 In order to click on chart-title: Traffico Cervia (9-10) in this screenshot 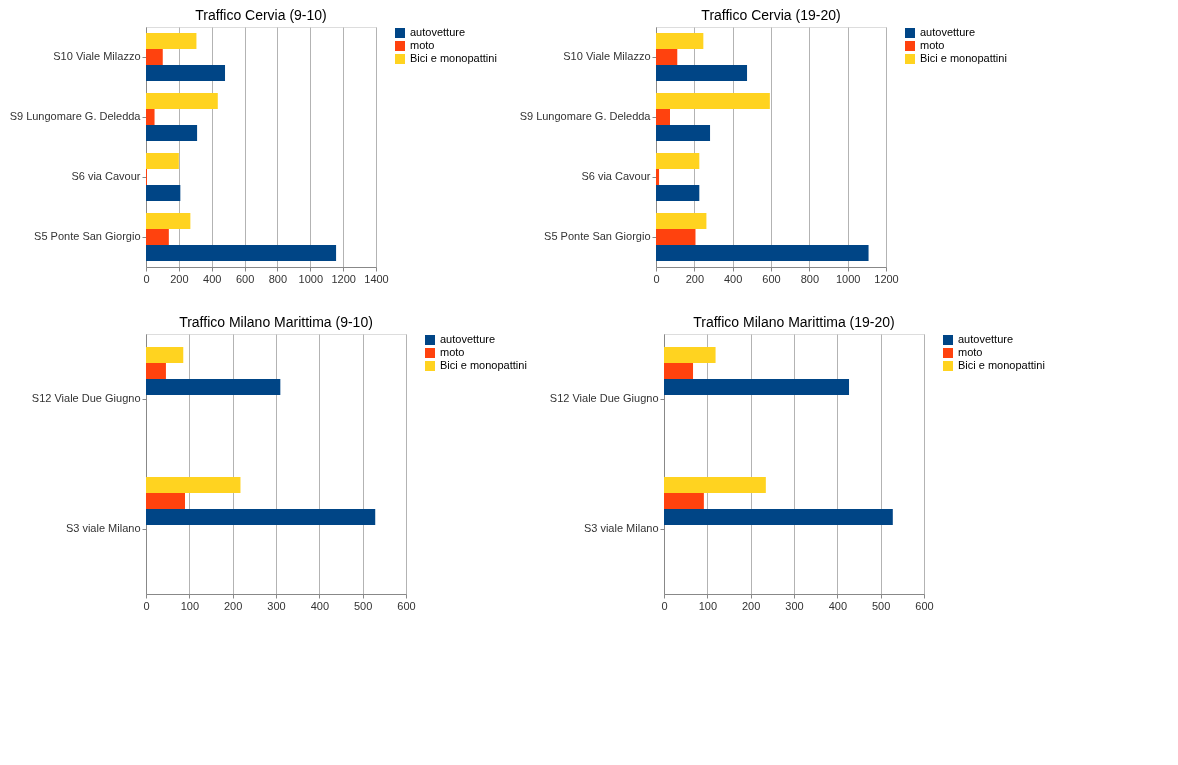, I will do `click(261, 15)`.